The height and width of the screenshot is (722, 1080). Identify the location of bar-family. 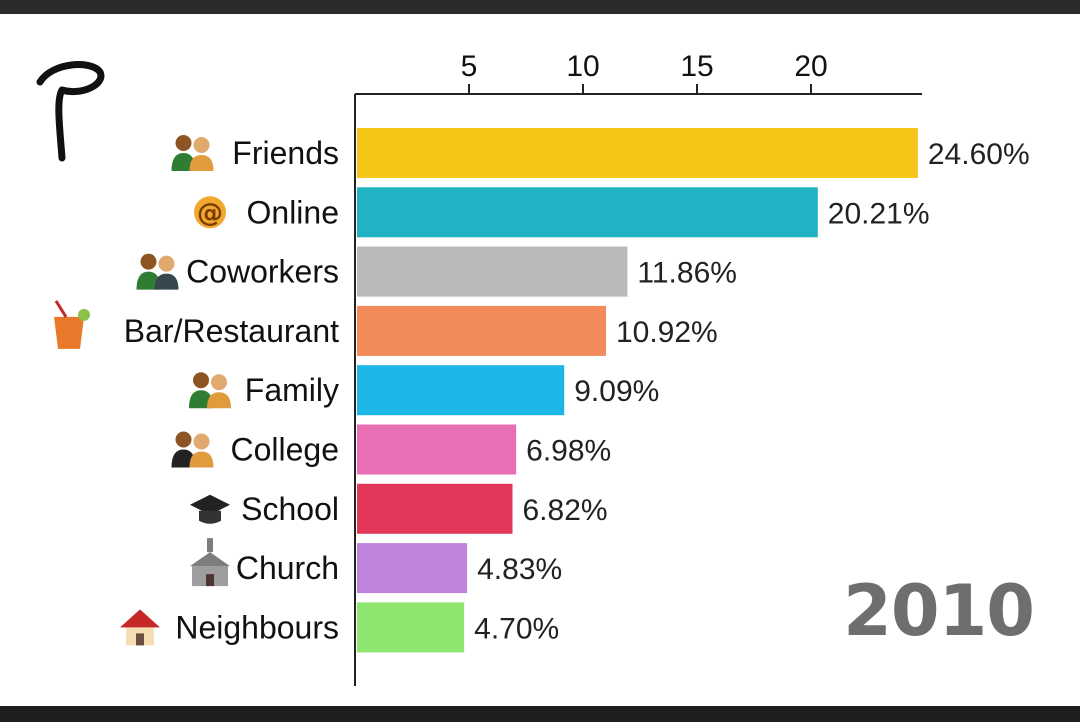
(461, 390).